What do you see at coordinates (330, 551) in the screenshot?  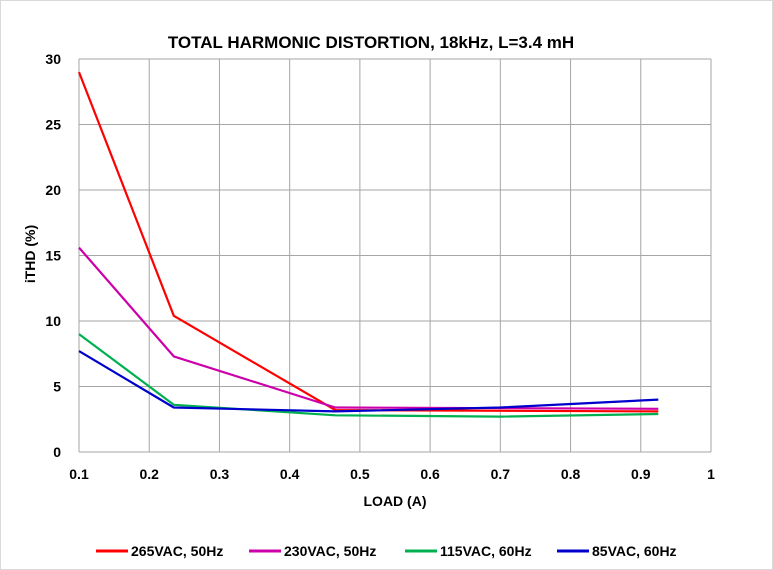 I see `legend-label-2: 230VAC, 50Hz` at bounding box center [330, 551].